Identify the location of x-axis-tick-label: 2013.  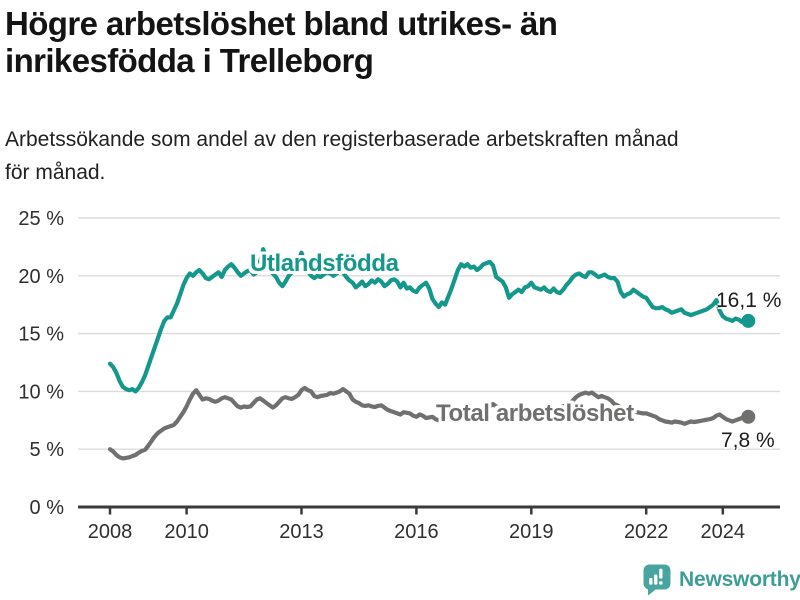
(301, 532).